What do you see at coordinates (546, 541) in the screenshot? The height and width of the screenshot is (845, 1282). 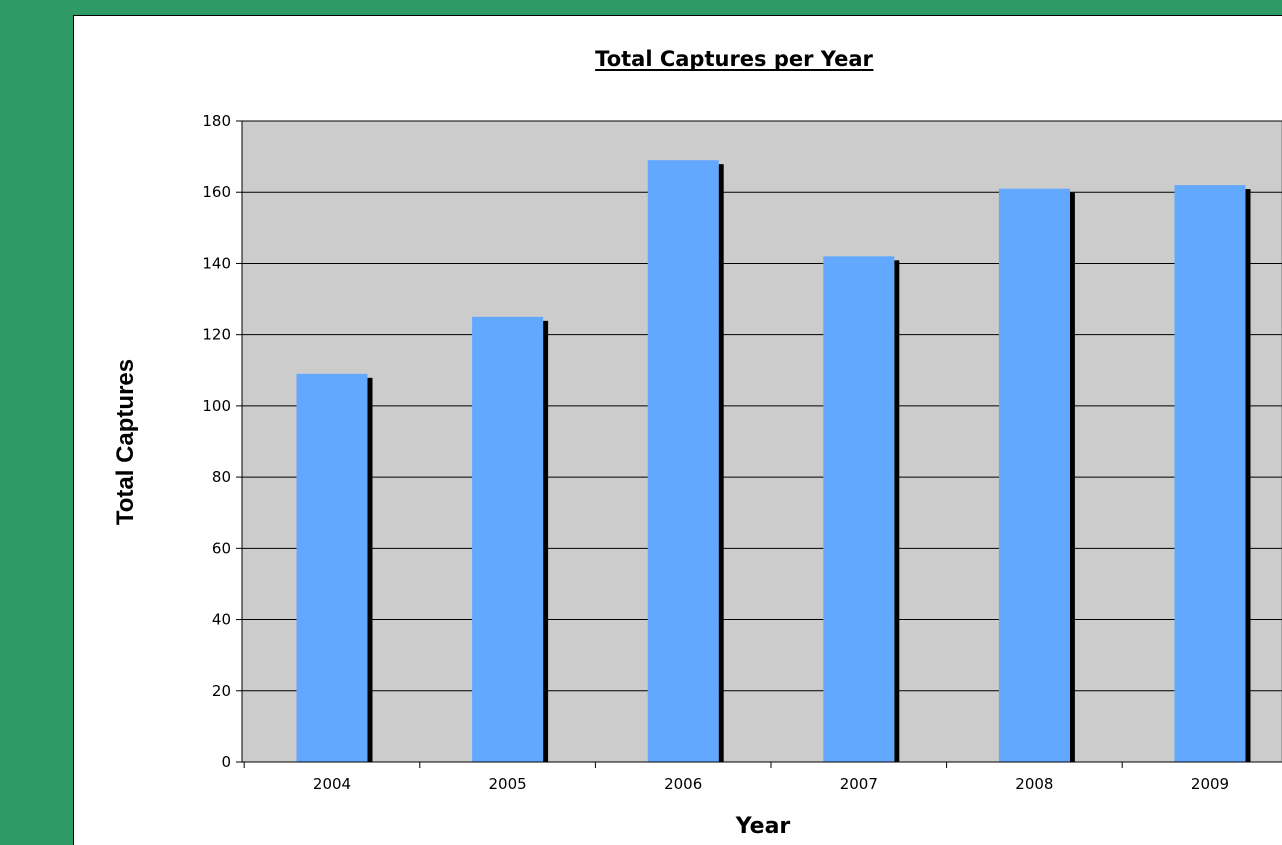 I see `bar-shadow-2005` at bounding box center [546, 541].